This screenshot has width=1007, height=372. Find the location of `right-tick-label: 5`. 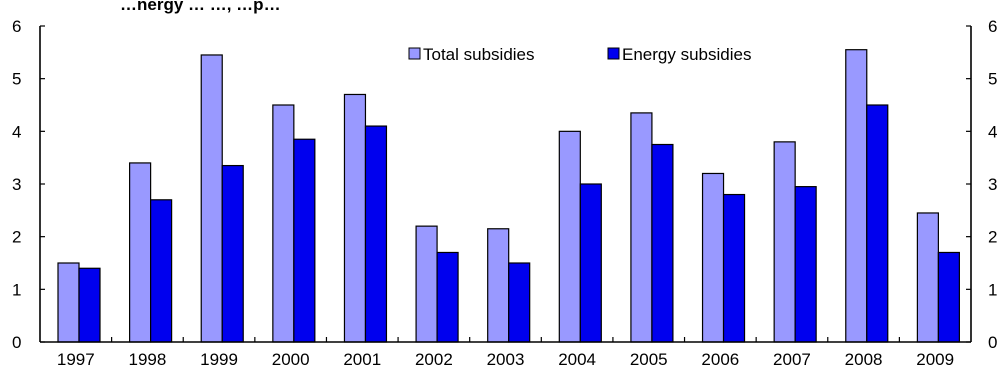

right-tick-label: 5 is located at coordinates (992, 79).